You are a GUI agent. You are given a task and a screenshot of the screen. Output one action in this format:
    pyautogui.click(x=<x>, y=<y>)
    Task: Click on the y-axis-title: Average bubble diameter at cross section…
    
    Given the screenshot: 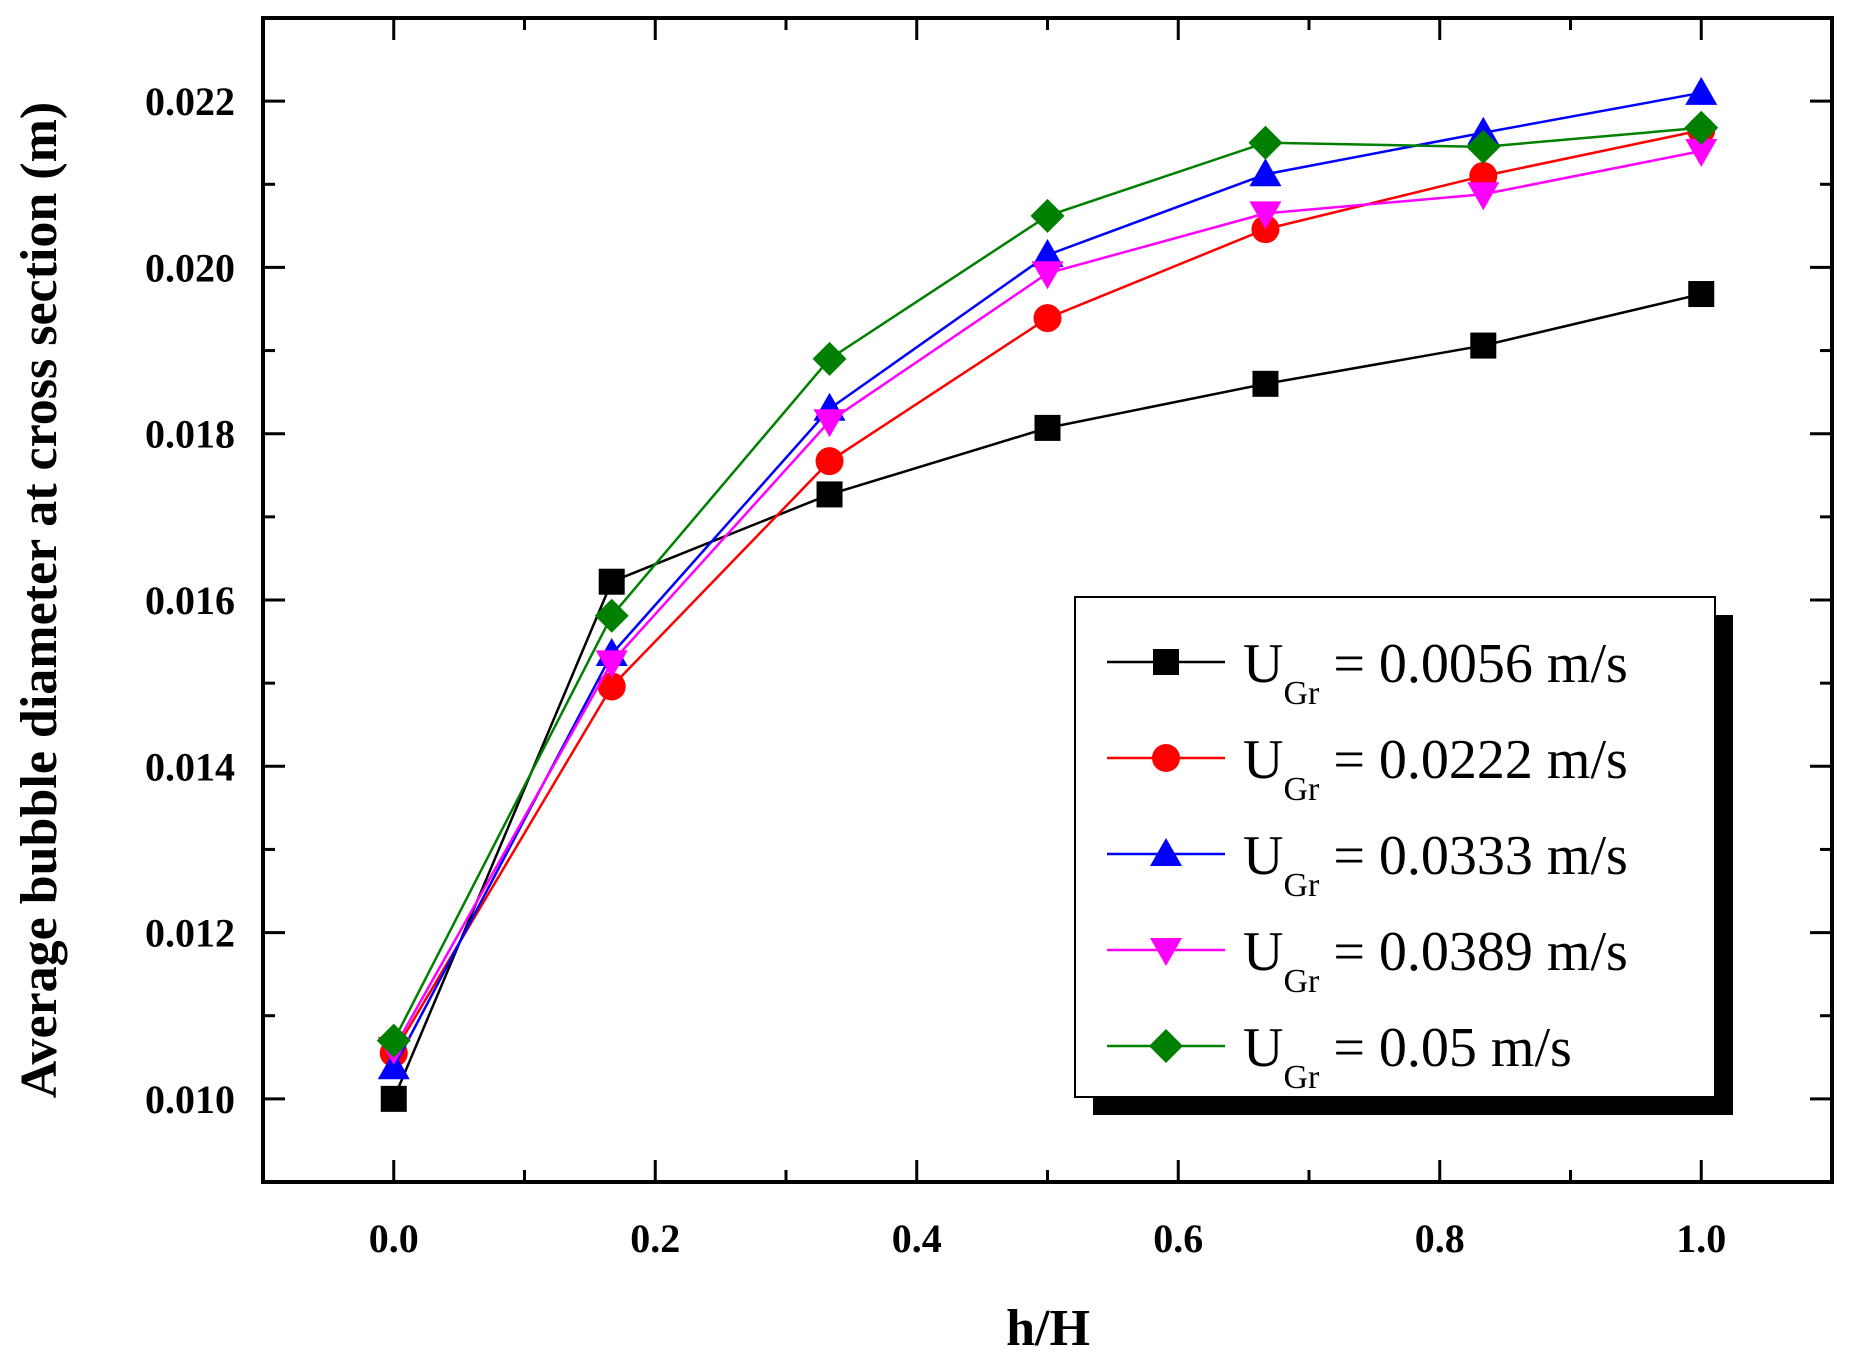 What is the action you would take?
    pyautogui.click(x=39, y=600)
    